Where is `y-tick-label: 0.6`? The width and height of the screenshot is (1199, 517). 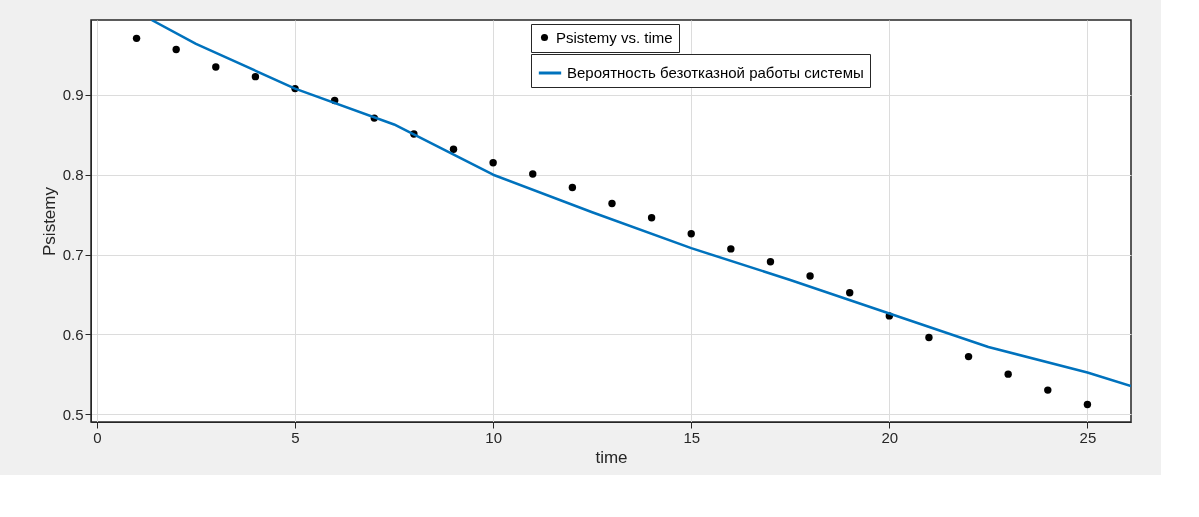
y-tick-label: 0.6 is located at coordinates (73, 334).